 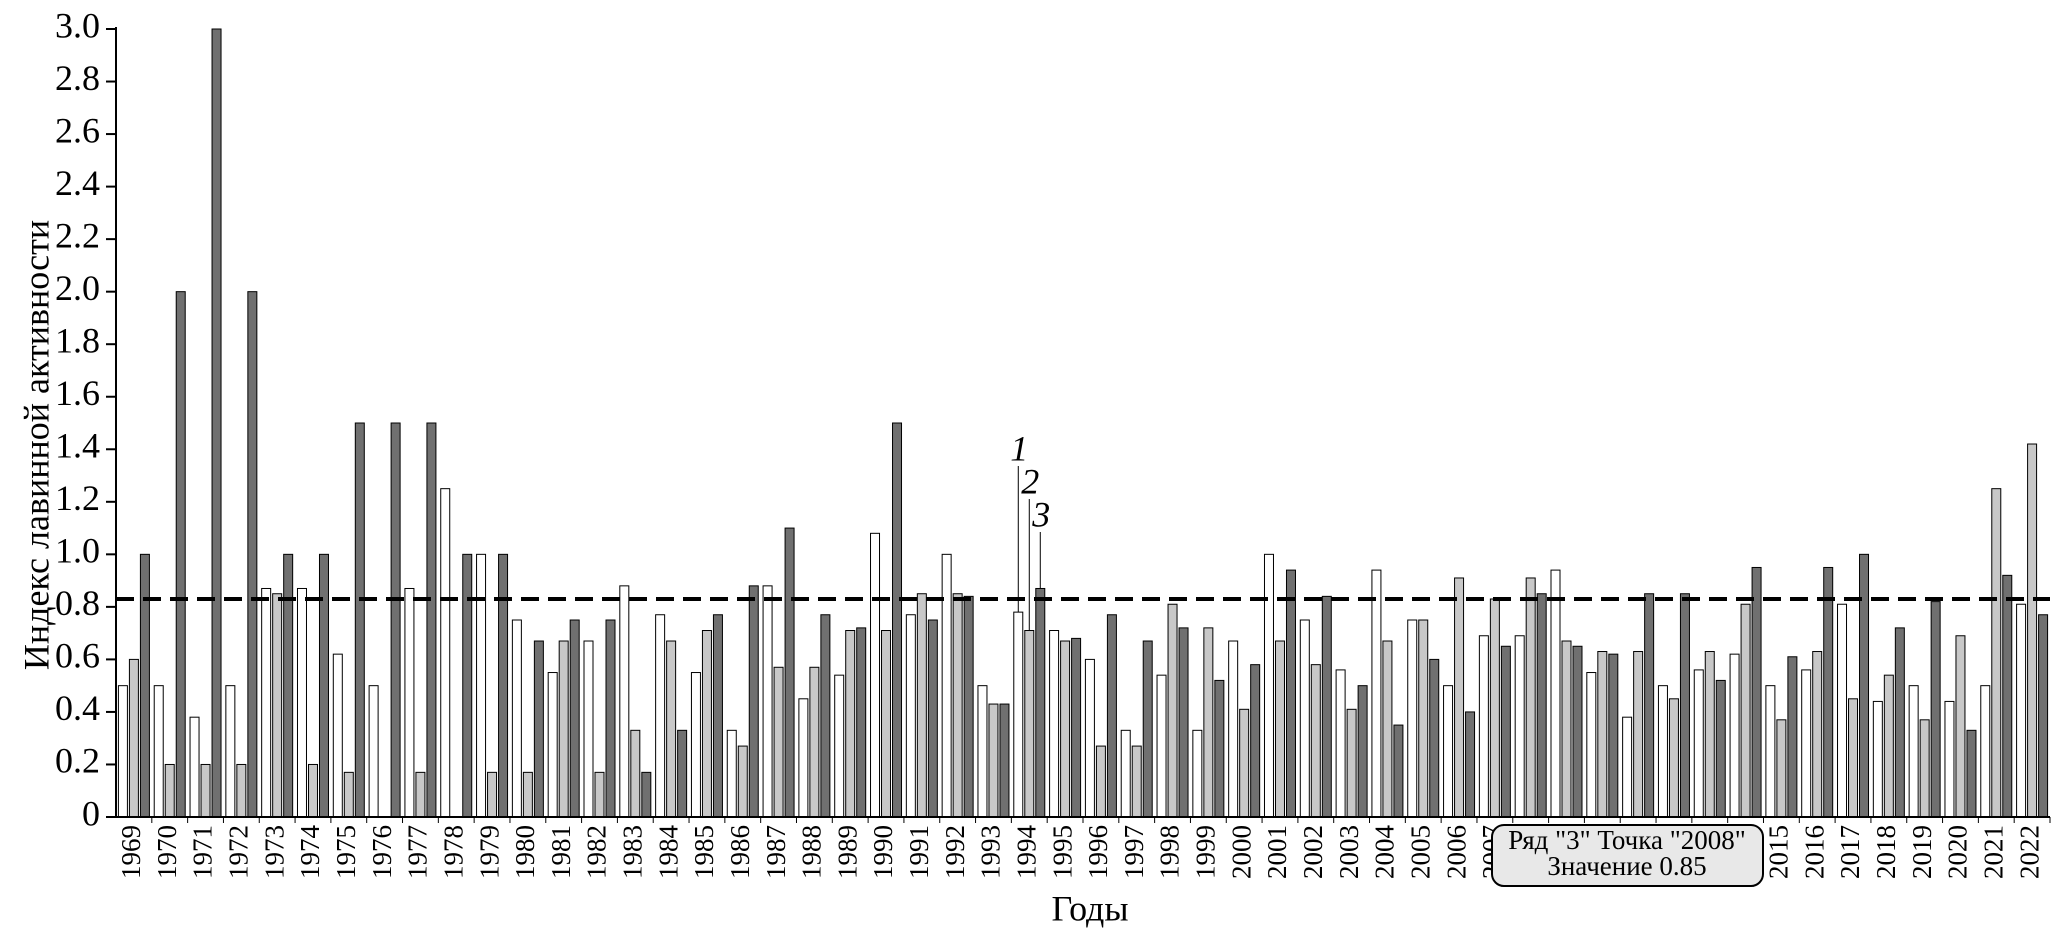 What do you see at coordinates (77, 340) in the screenshot?
I see `y-tick-label: 1.8` at bounding box center [77, 340].